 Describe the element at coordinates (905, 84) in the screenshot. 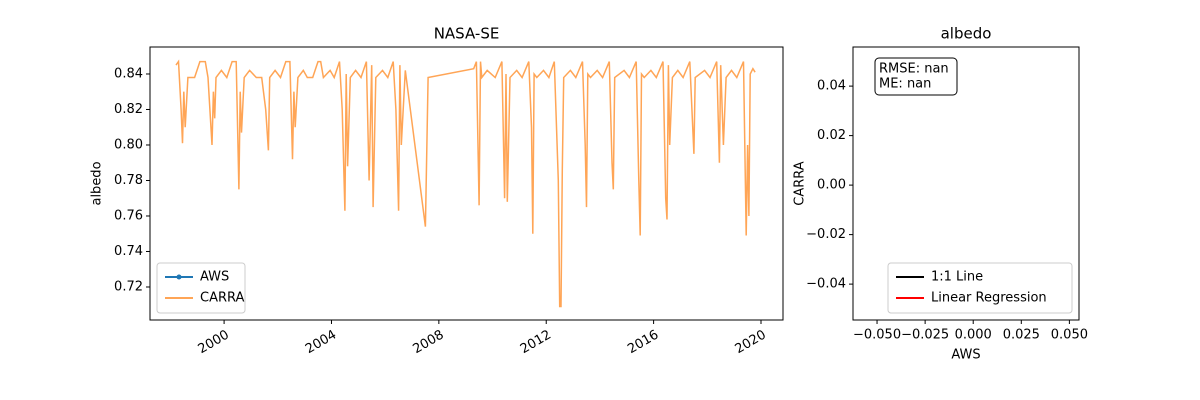

I see `annotation-text: ME: nan` at that location.